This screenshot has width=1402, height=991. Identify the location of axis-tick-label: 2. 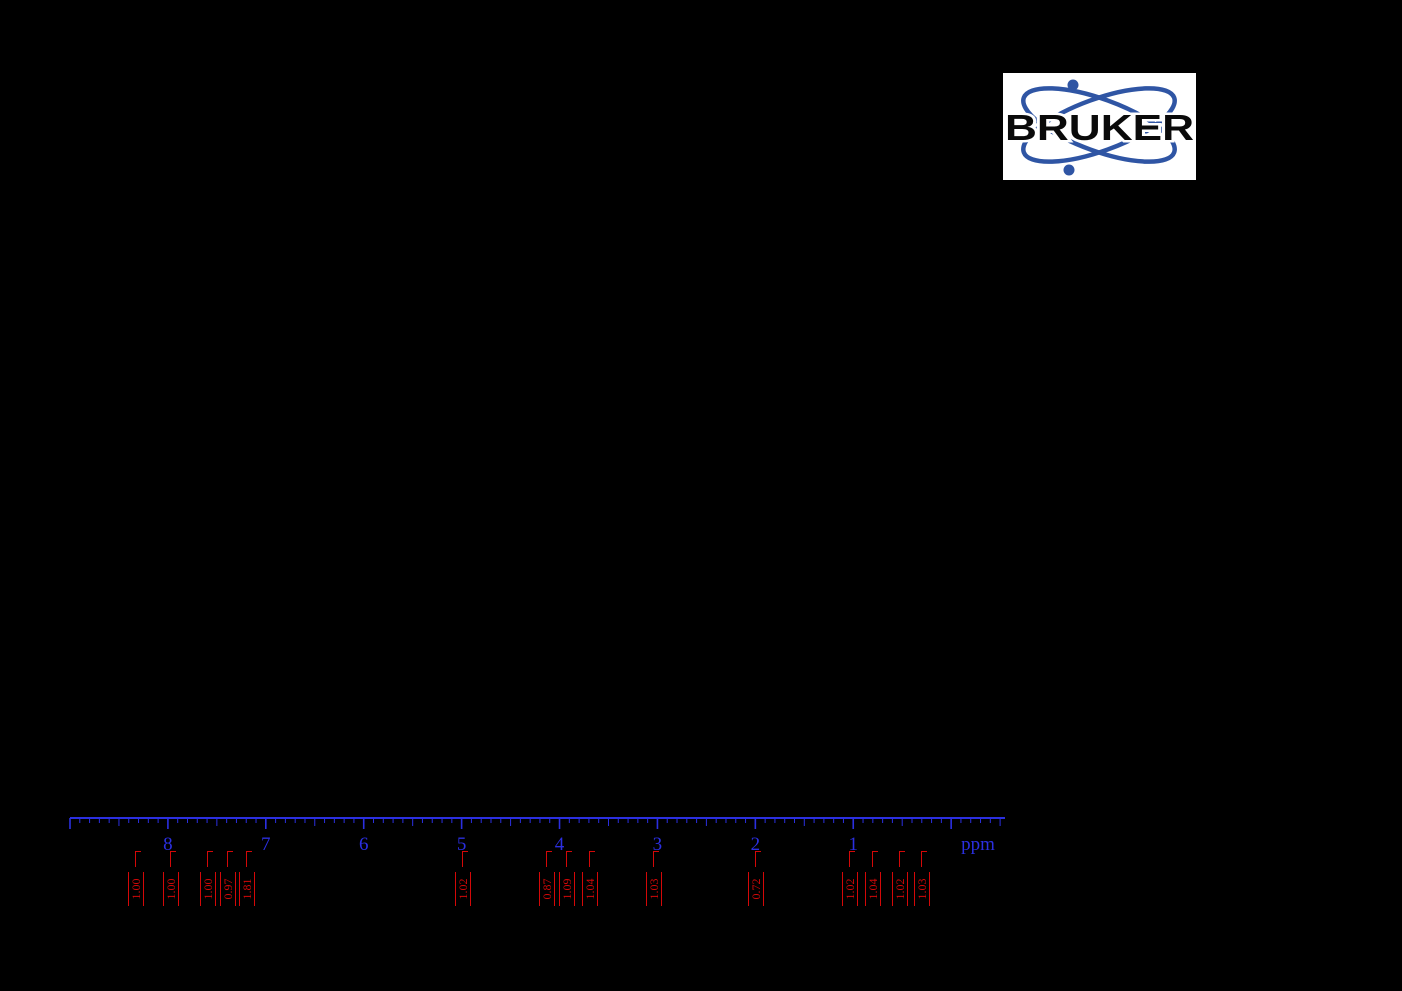
(756, 844).